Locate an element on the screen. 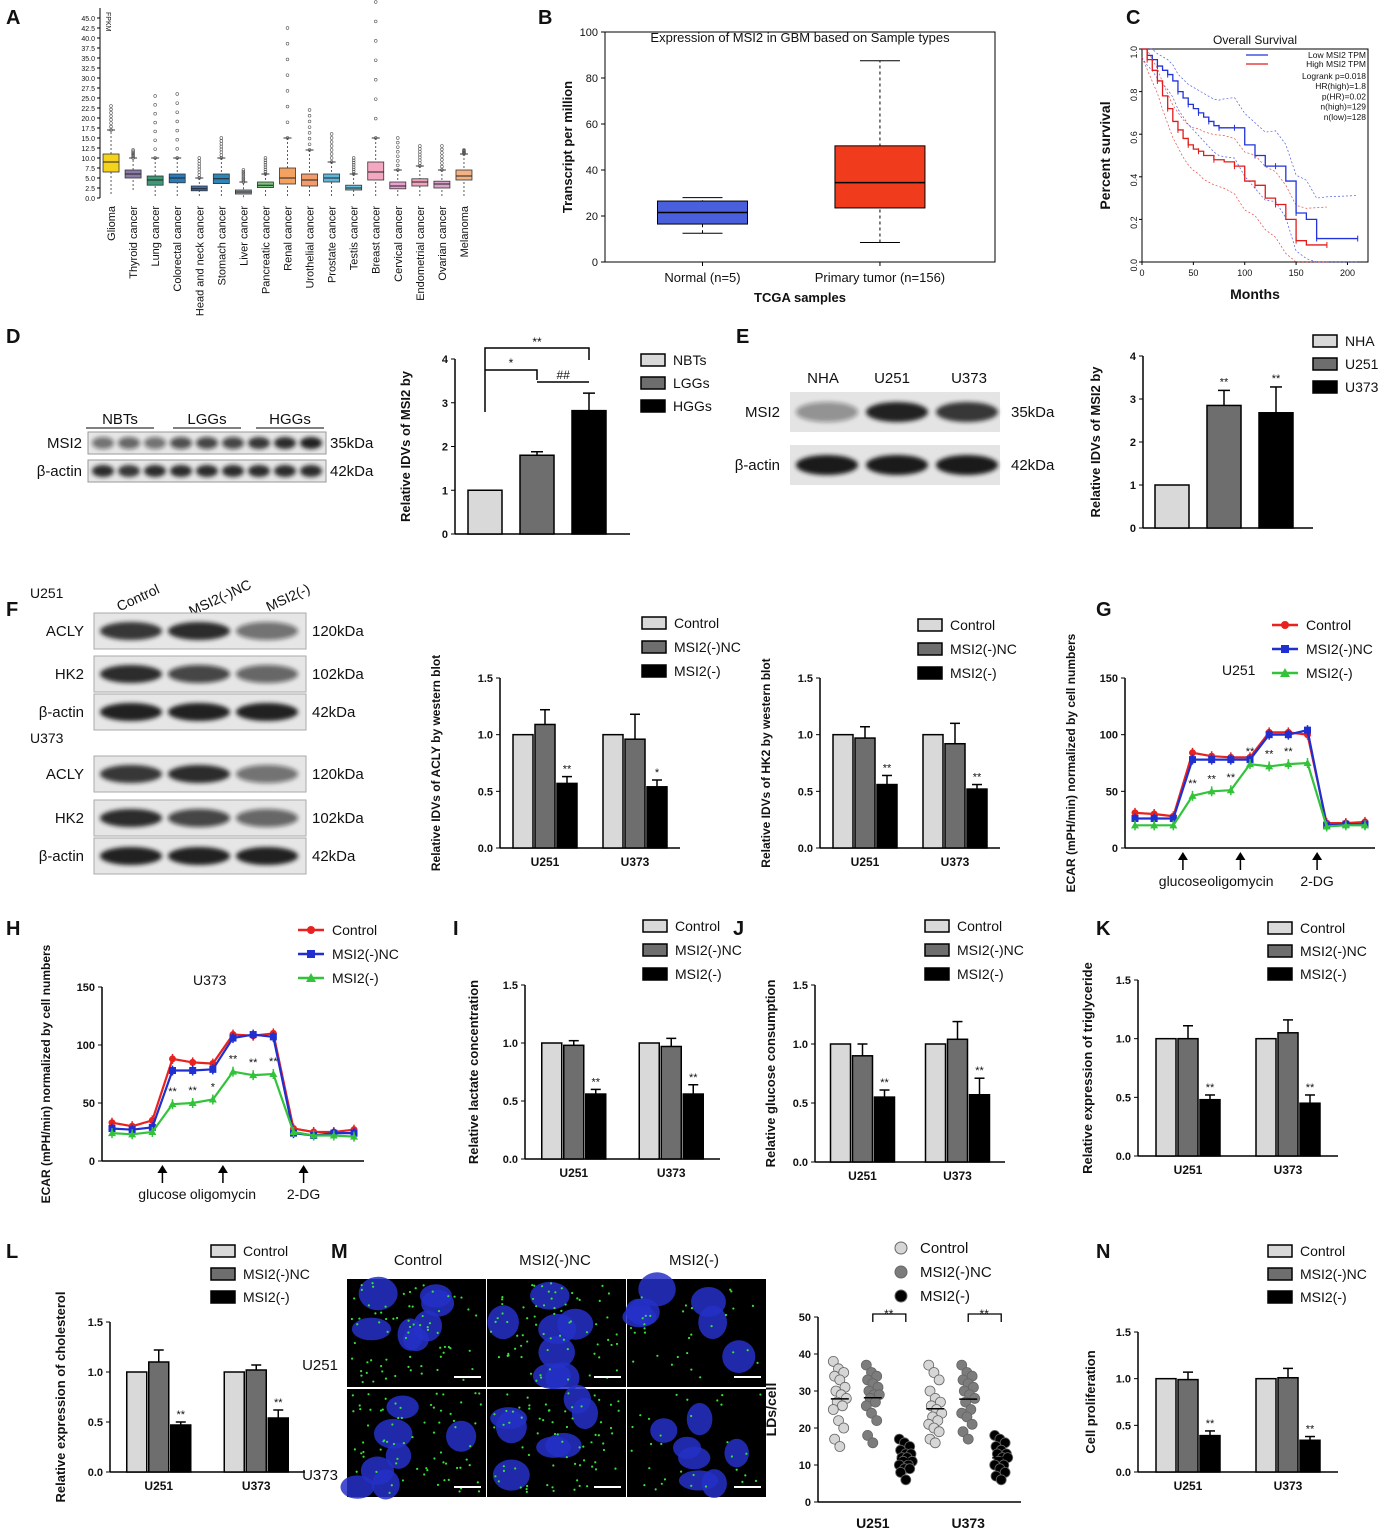  blot-row-label: HK2 is located at coordinates (69, 674).